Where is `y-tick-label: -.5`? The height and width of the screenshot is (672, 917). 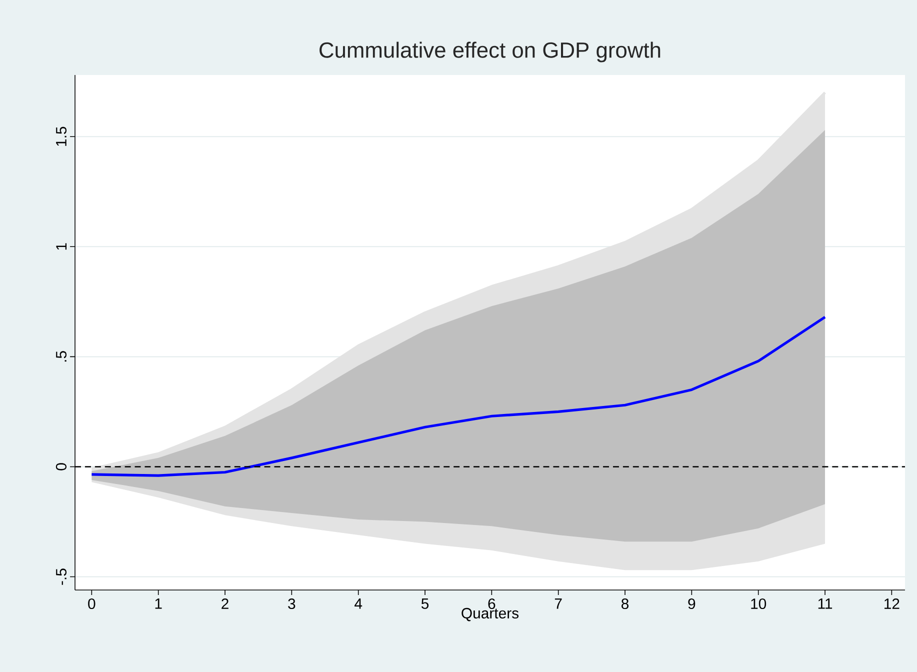 y-tick-label: -.5 is located at coordinates (61, 576).